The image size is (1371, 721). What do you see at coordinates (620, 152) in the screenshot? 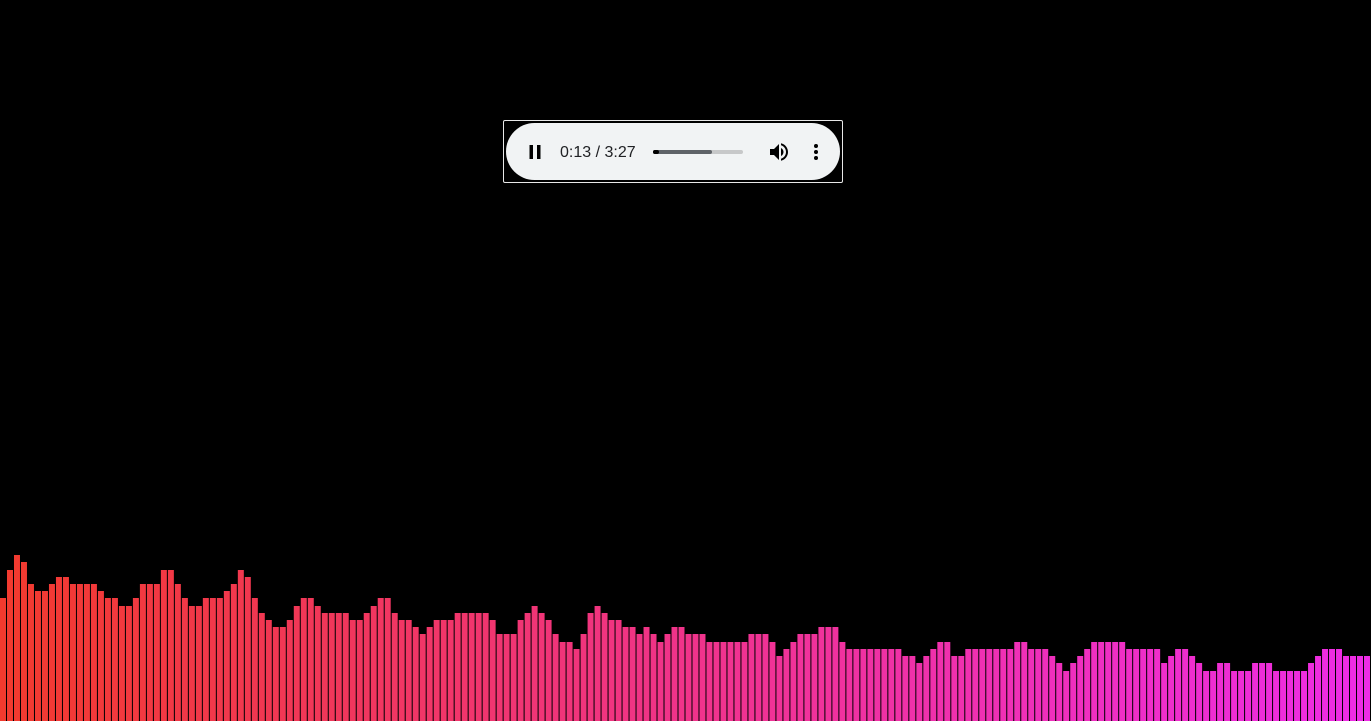
I see `duration: 3:27` at bounding box center [620, 152].